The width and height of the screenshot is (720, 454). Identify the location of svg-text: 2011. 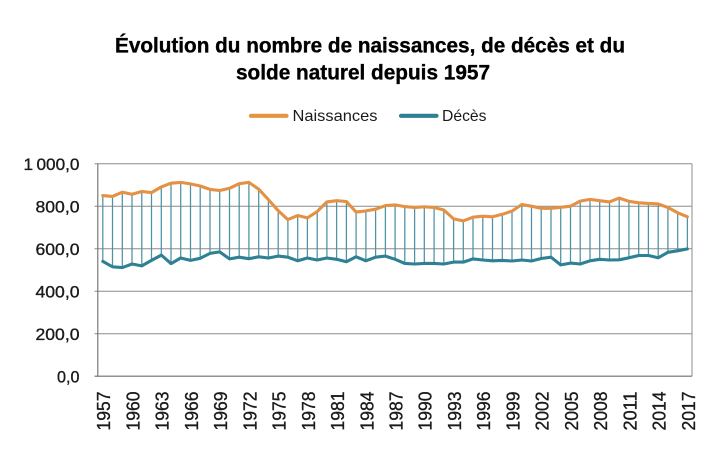
(629, 411).